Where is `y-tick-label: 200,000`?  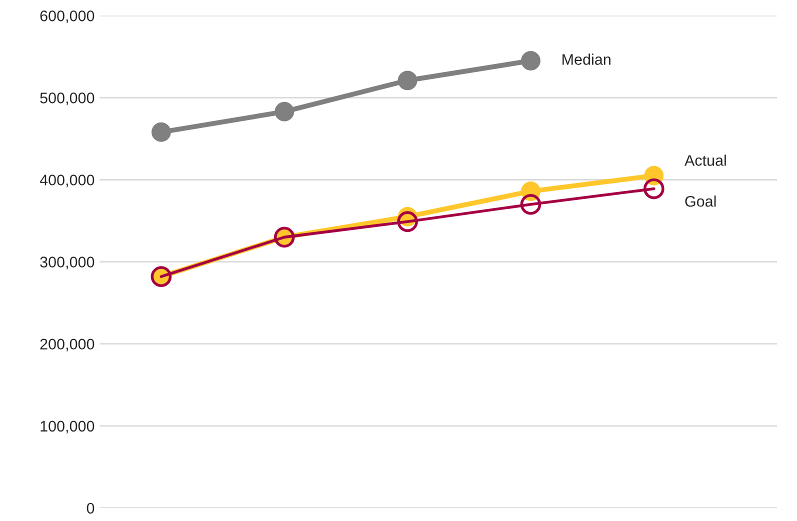 y-tick-label: 200,000 is located at coordinates (67, 345).